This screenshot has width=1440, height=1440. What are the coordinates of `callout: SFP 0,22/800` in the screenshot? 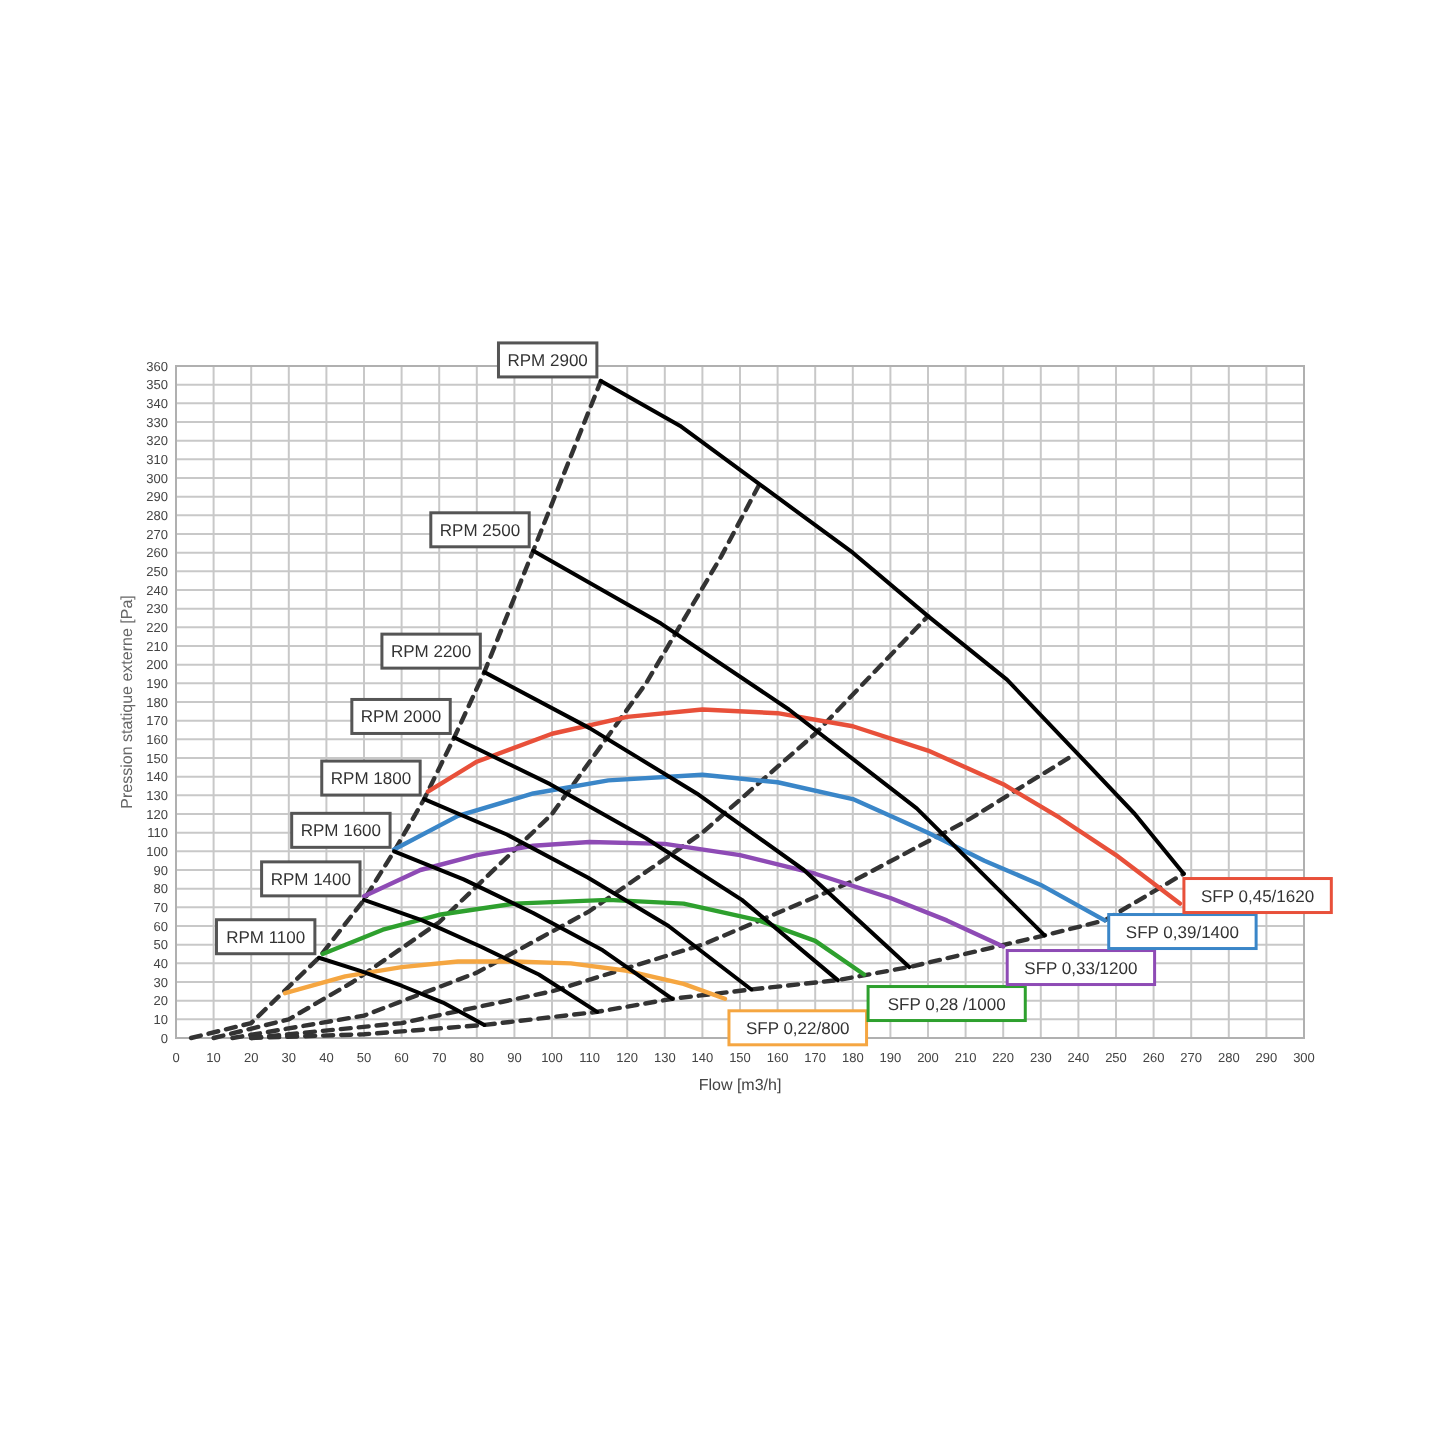 It's located at (798, 1028).